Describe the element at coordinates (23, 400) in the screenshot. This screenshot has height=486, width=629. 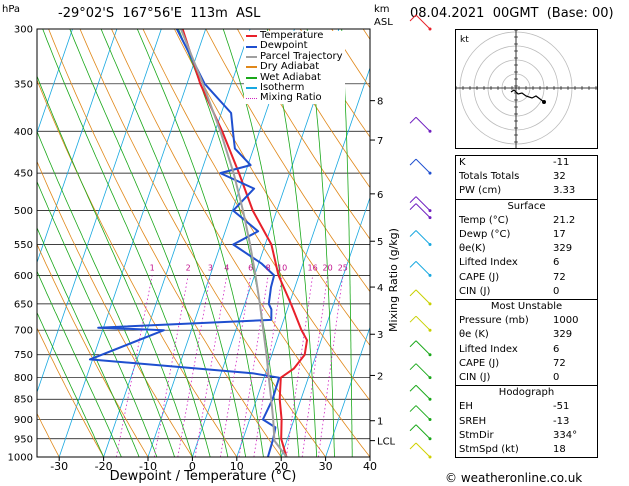
I see `pressure-tick-label: 850` at that location.